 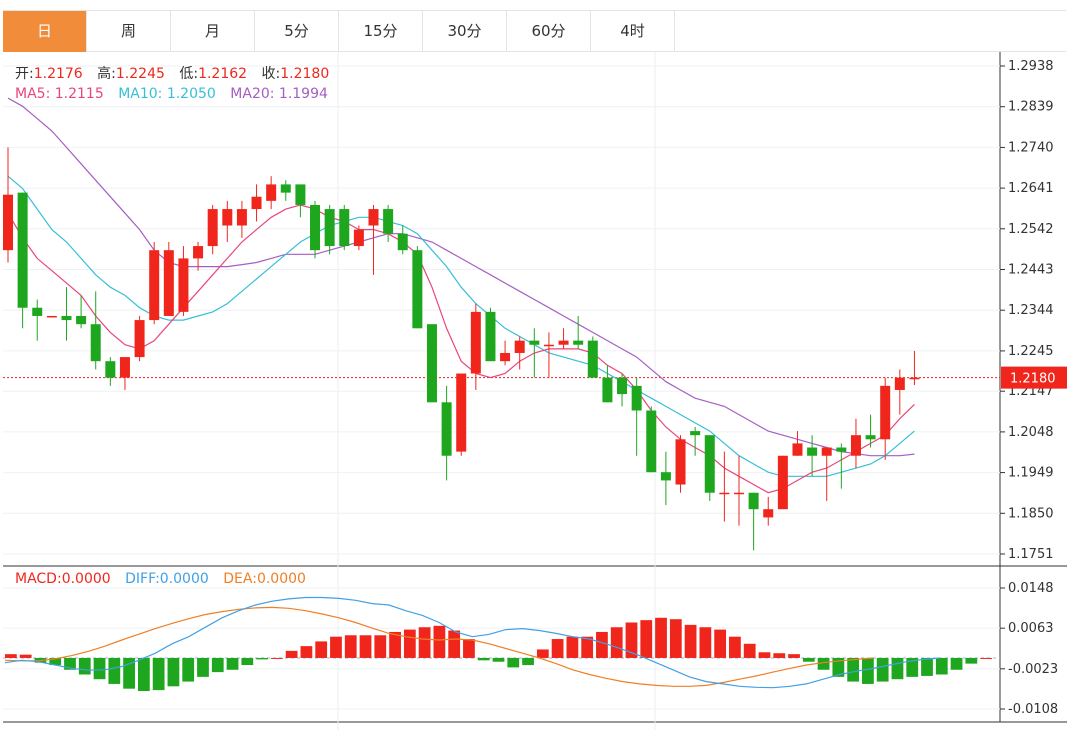 What do you see at coordinates (129, 31) in the screenshot?
I see `tab-1: 周` at bounding box center [129, 31].